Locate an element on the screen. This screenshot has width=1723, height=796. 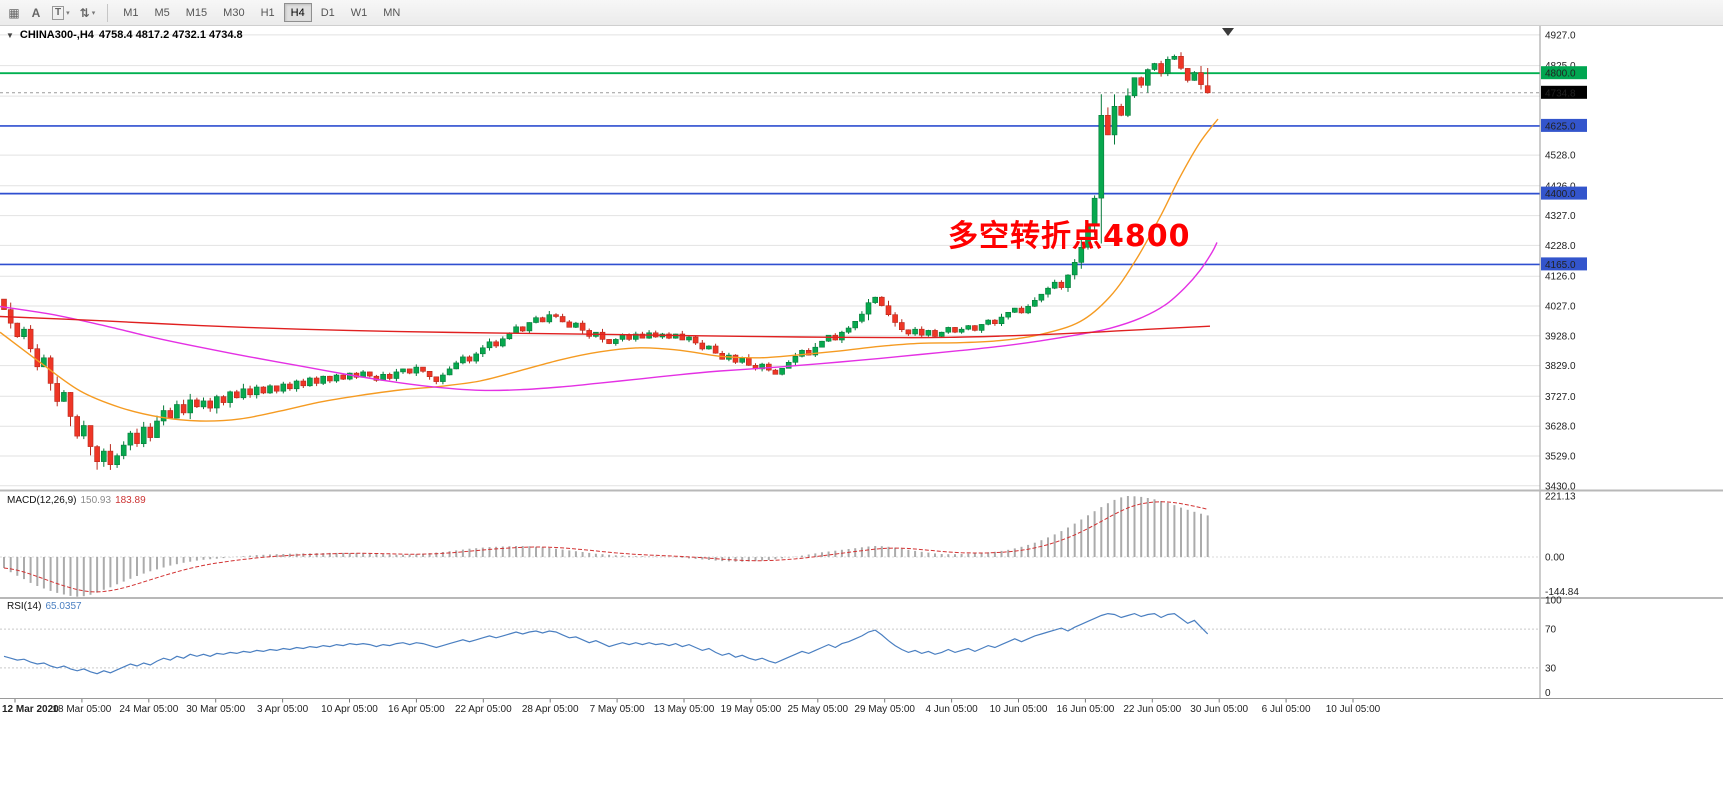
price-axis-label: 4126.0 is located at coordinates (1560, 277).